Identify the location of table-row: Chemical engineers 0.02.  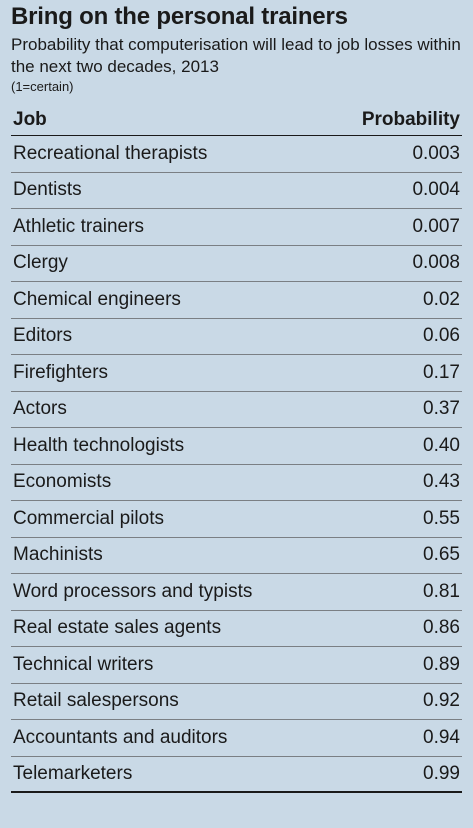
(236, 300).